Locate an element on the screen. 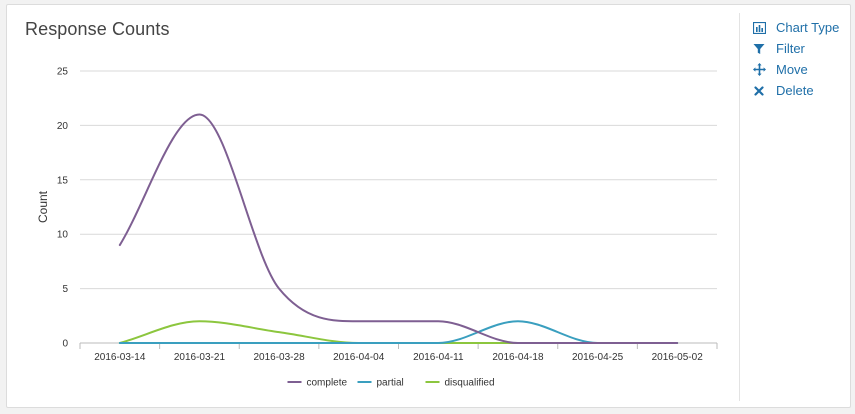 This screenshot has width=855, height=414. move-button: Move is located at coordinates (795, 69).